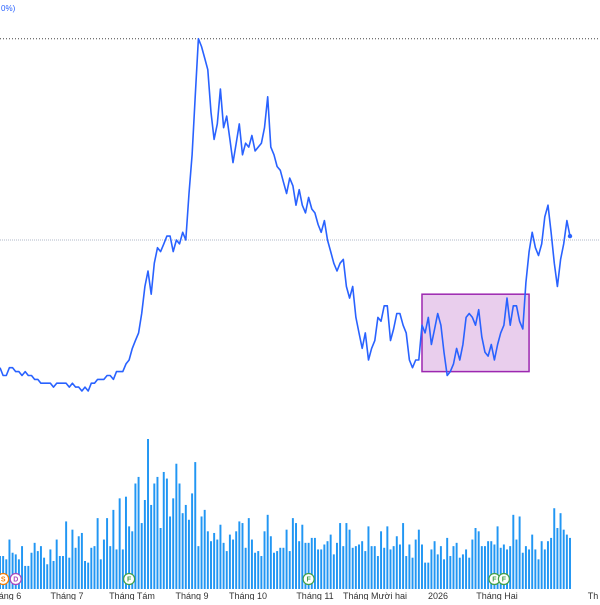 The image size is (600, 605). I want to click on last-price-point, so click(570, 236).